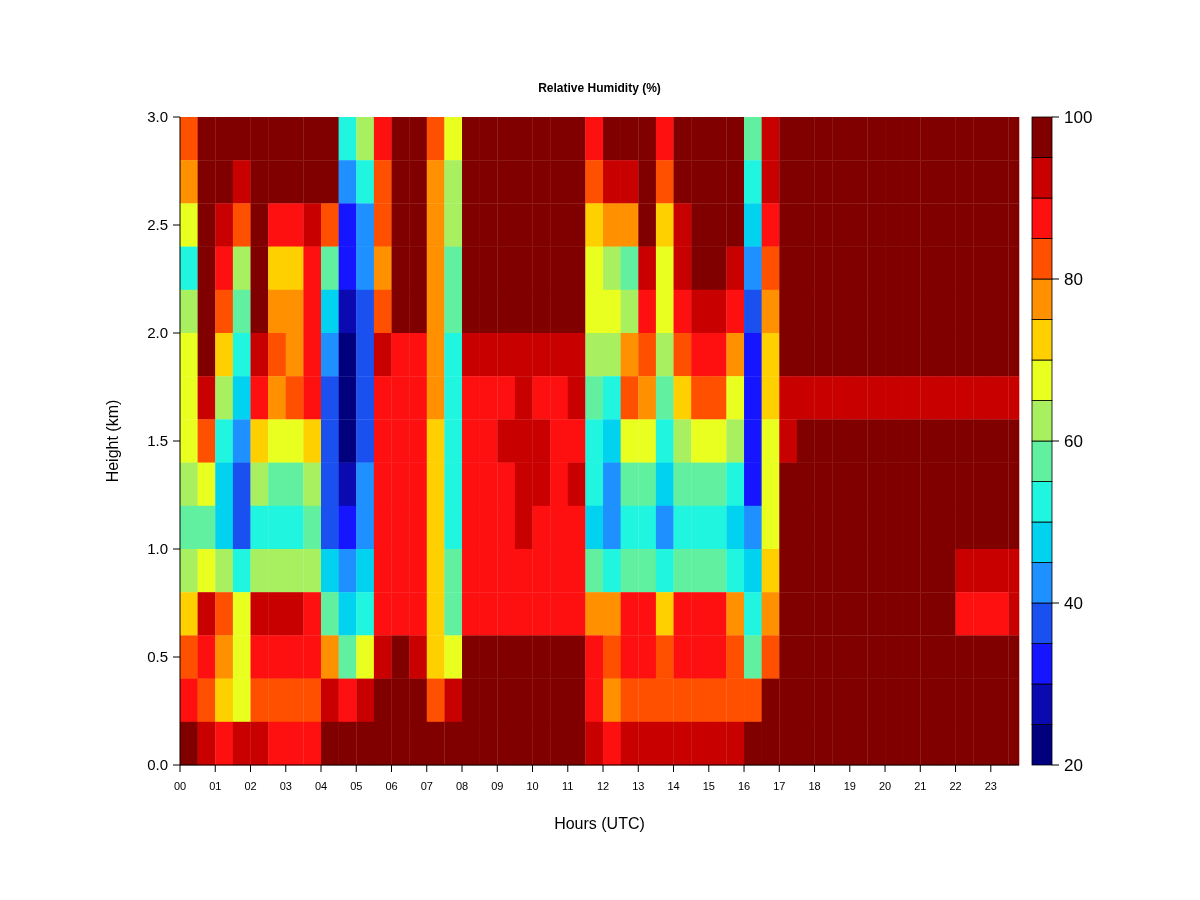 This screenshot has height=900, width=1200. Describe the element at coordinates (180, 786) in the screenshot. I see `x-tick-label: 00` at that location.